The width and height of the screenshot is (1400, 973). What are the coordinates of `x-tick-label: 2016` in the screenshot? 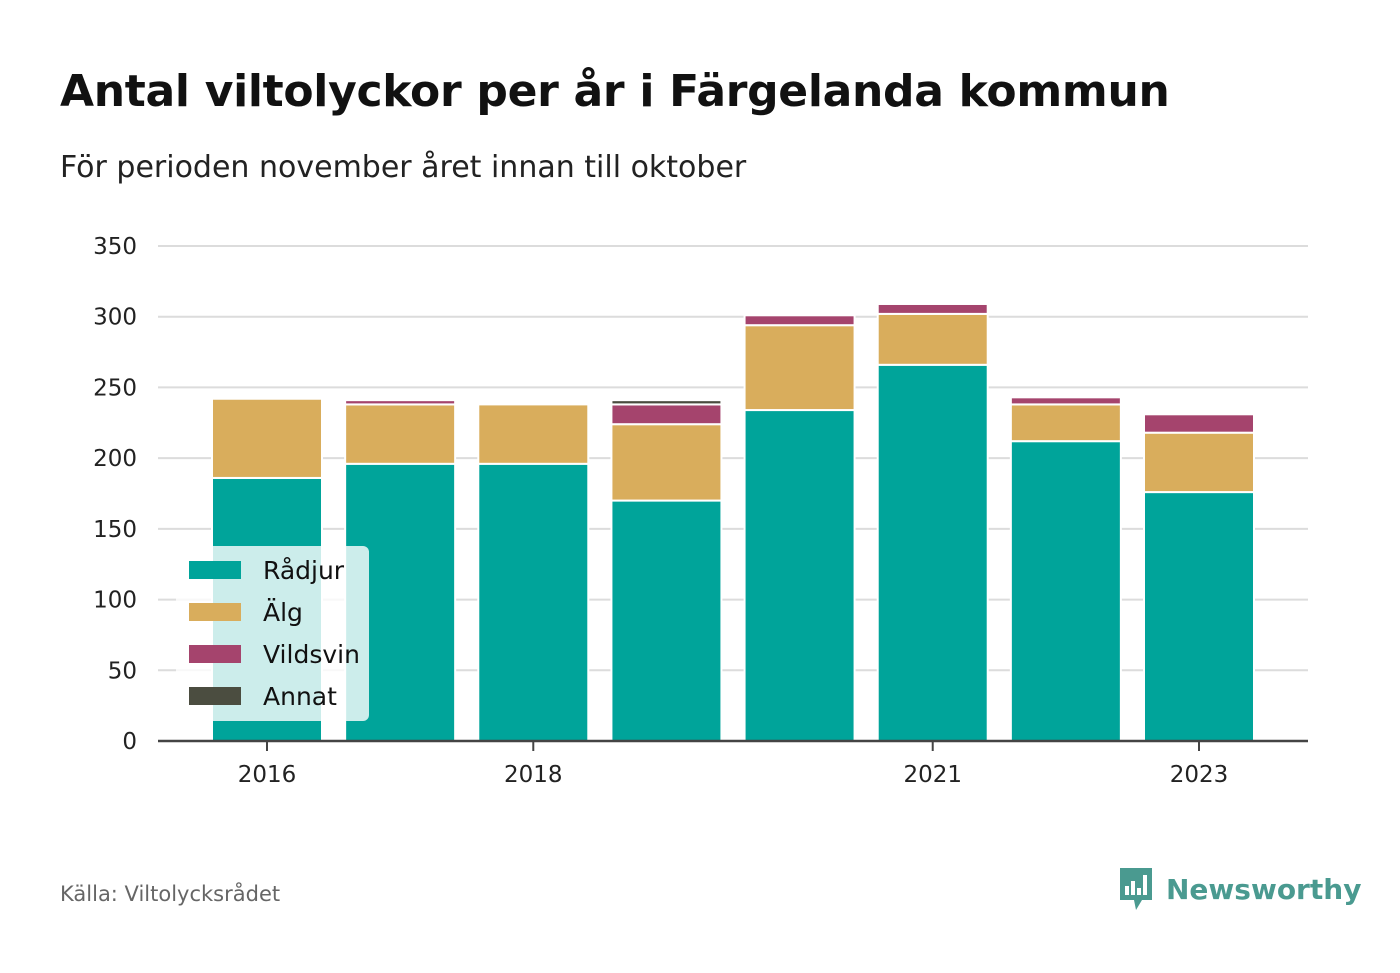 It's located at (267, 775).